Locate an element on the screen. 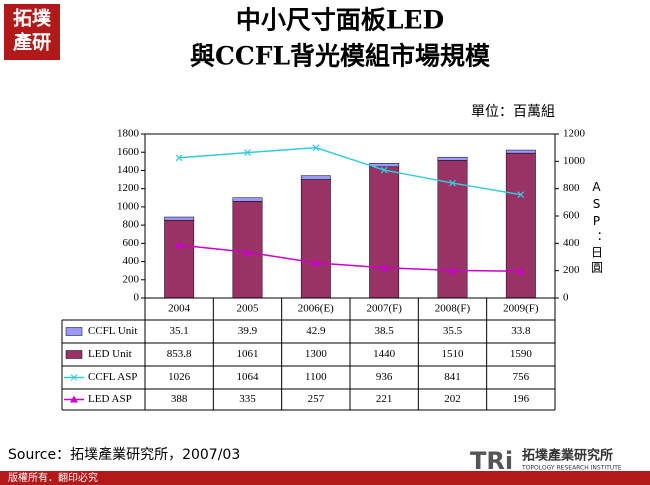  copyright: 版權所有．翻印必究 is located at coordinates (53, 477).